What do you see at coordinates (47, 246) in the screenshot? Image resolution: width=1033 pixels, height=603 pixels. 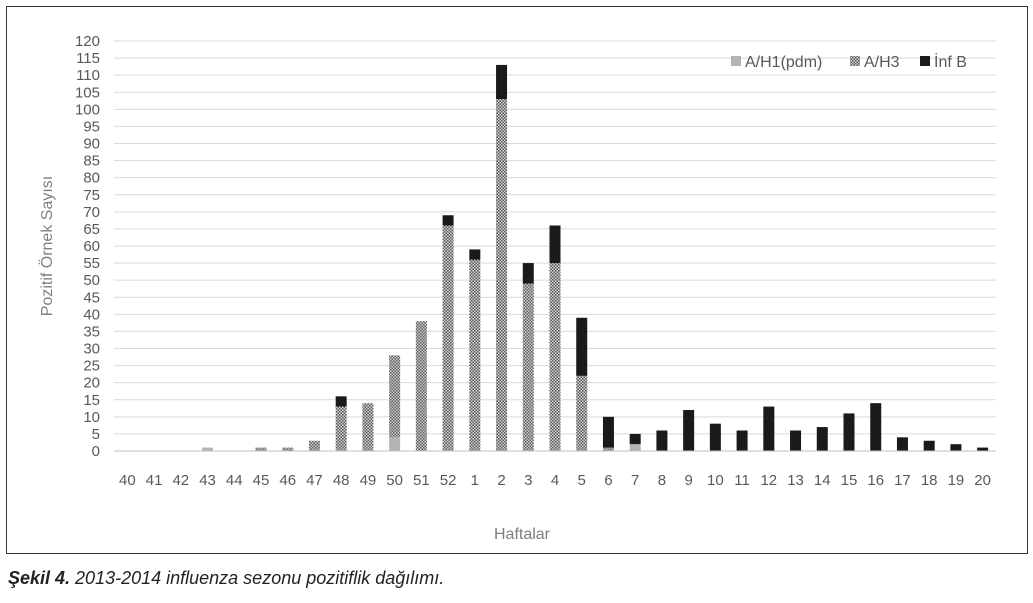 I see `y-axis-title: Pozitif Örnek Sayısı` at bounding box center [47, 246].